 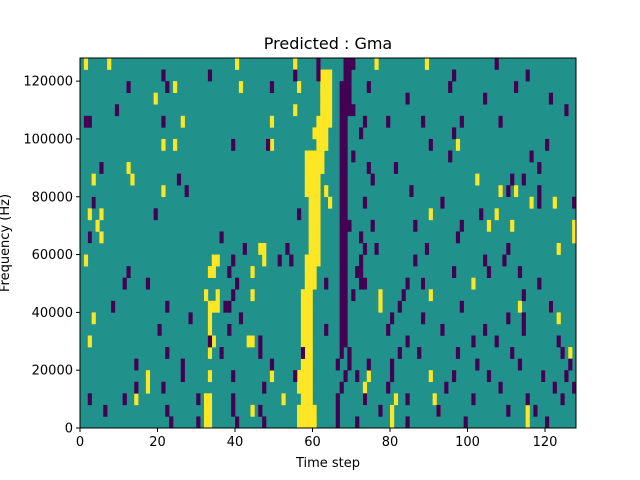 What do you see at coordinates (328, 43) in the screenshot?
I see `chart-title: Predicted : Gma` at bounding box center [328, 43].